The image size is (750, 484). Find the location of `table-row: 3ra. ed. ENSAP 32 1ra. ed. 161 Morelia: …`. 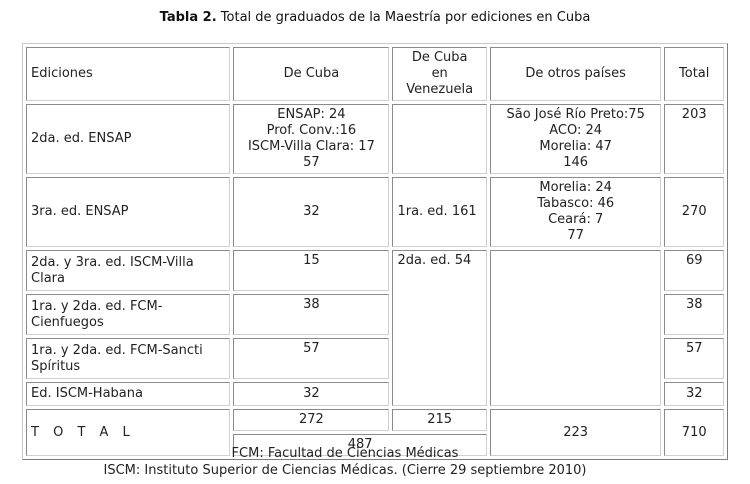

table-row: 3ra. ed. ENSAP 32 1ra. ed. 161 Morelia: … is located at coordinates (375, 212).